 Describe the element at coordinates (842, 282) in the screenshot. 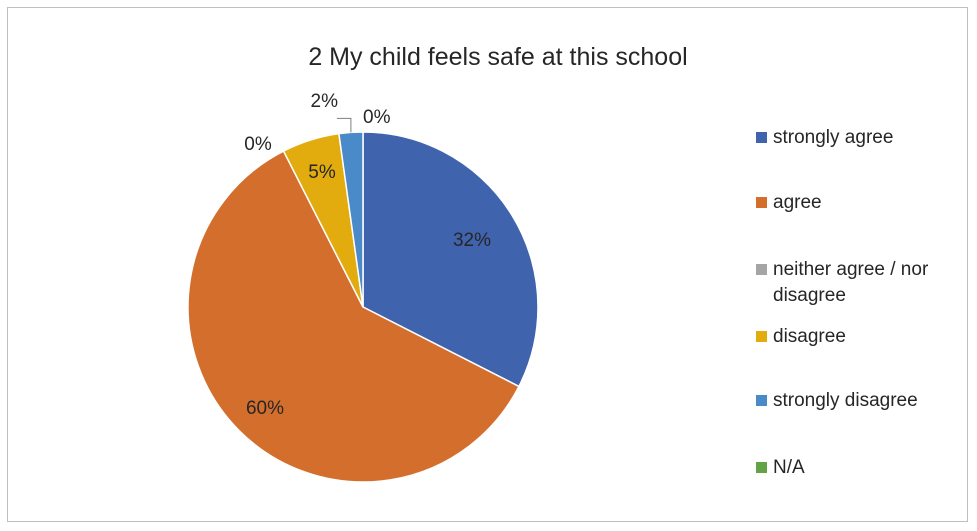

I see `legend-item-neither-agree-nor-disagree: neither agree / nor disagree` at that location.